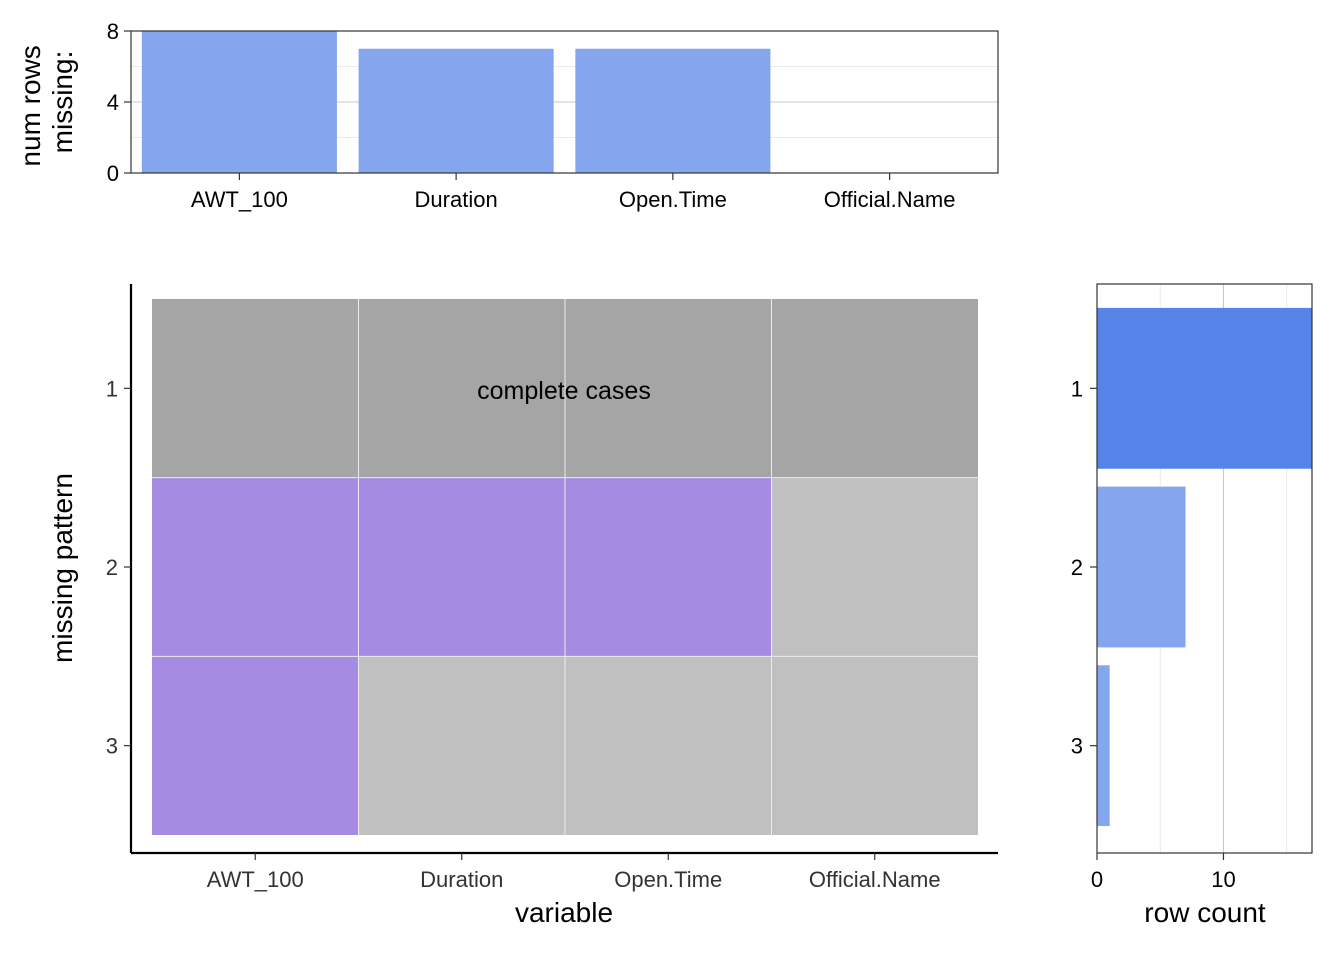  I want to click on top-y-ticks: 0 4 8, so click(119, 102).